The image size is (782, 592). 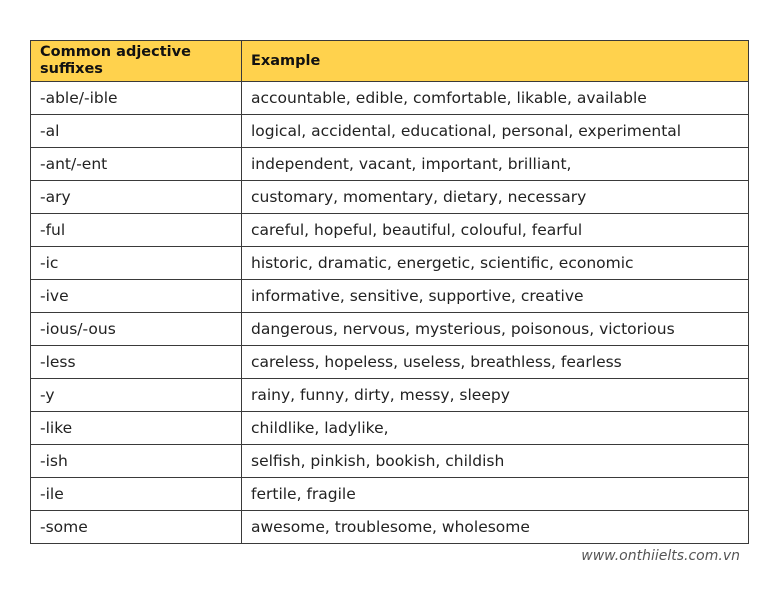 I want to click on table-row: -some awesome, troublesome, wholesome, so click(x=389, y=527).